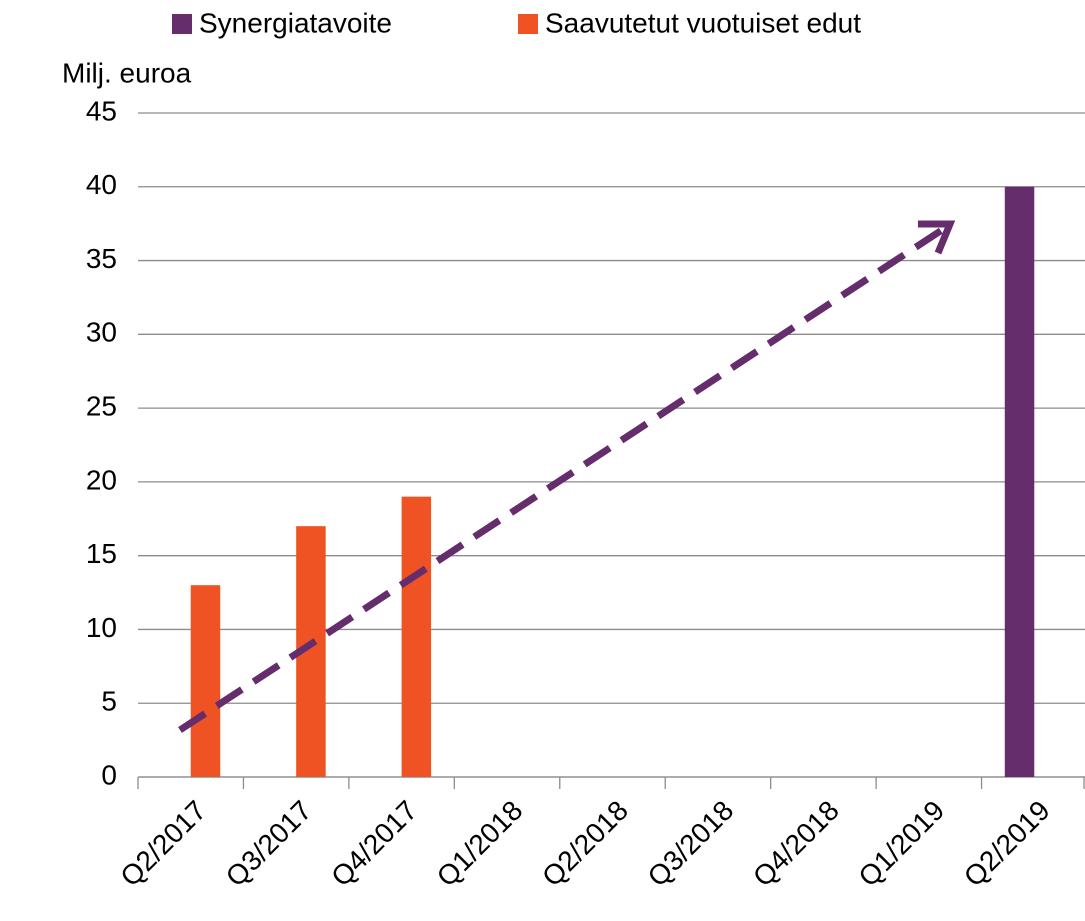 Image resolution: width=1085 pixels, height=921 pixels. I want to click on y-tick-label: 30, so click(101, 332).